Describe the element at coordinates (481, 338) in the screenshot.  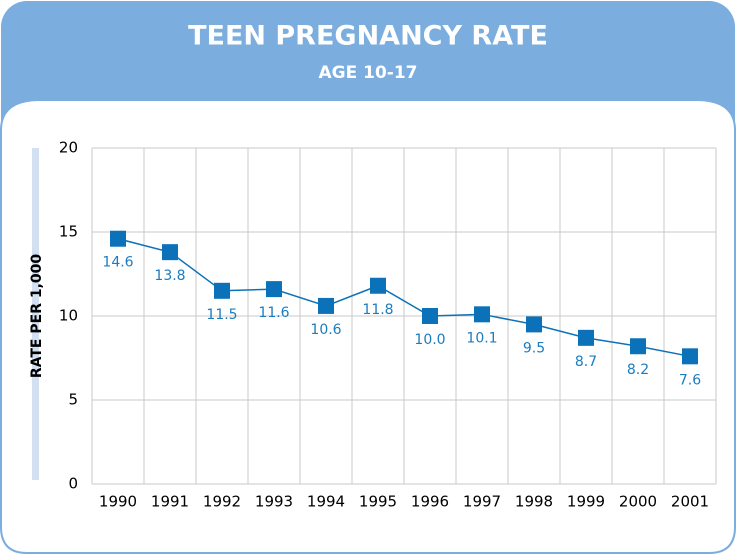
I see `value-label: 10.1` at that location.